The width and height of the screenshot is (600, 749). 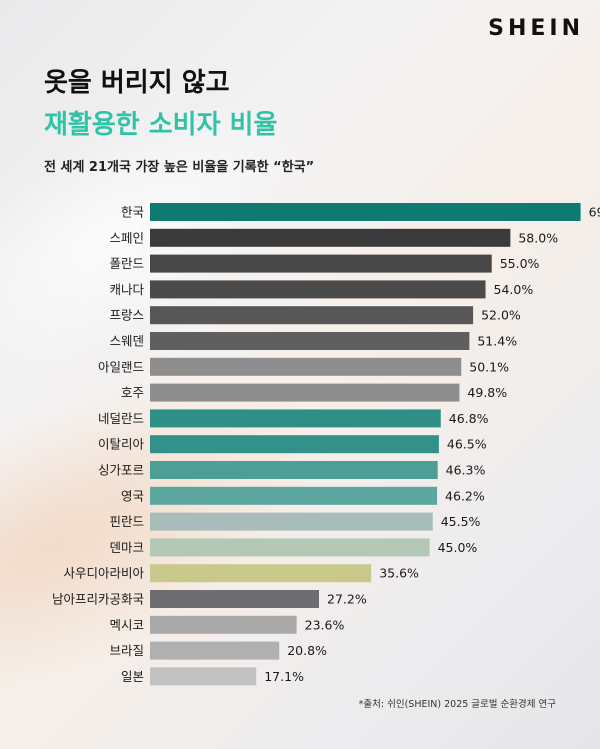 What do you see at coordinates (501, 315) in the screenshot?
I see `value-label: 52.0%` at bounding box center [501, 315].